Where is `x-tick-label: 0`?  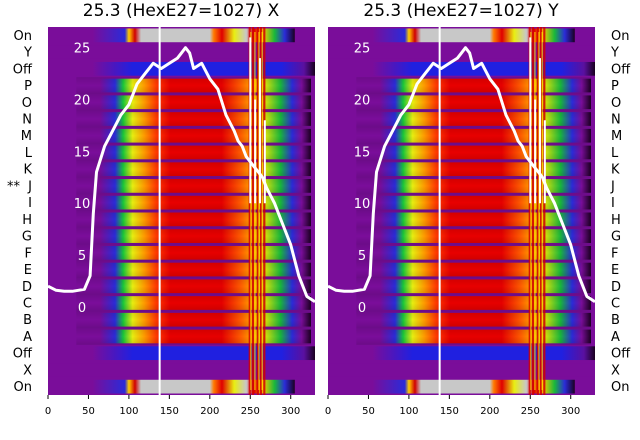
x-tick-label: 0 is located at coordinates (328, 411).